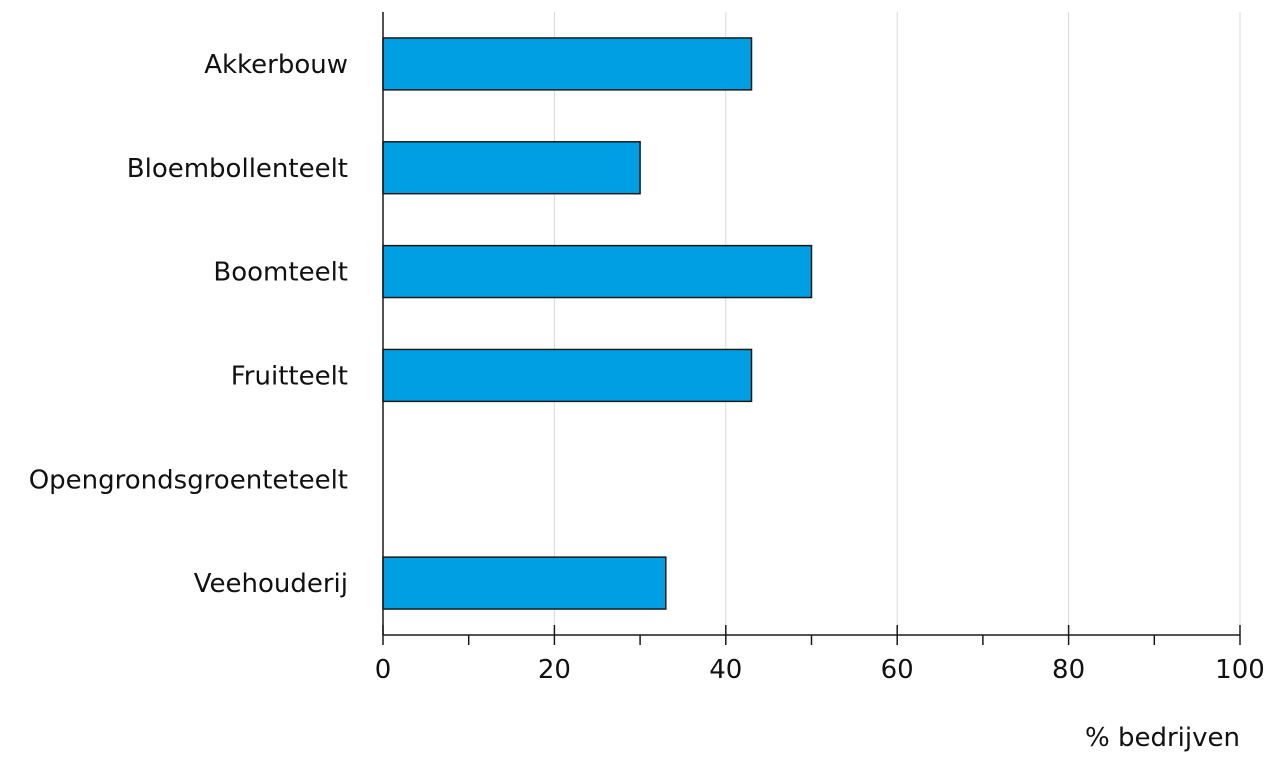 This screenshot has width=1268, height=760. Describe the element at coordinates (511, 168) in the screenshot. I see `bar-bloembollenteelt` at that location.